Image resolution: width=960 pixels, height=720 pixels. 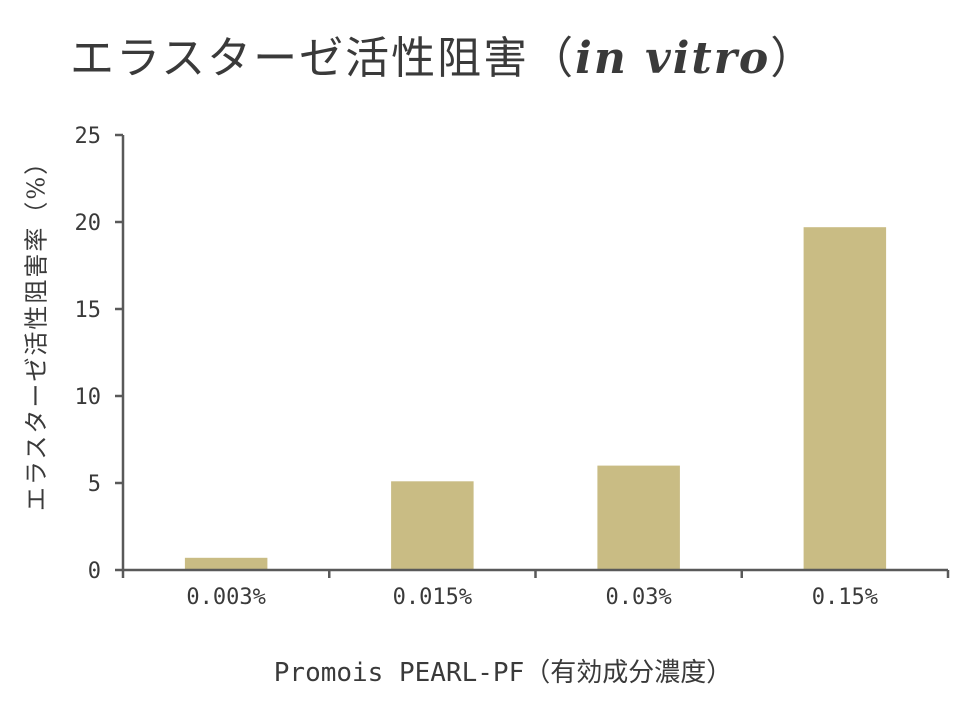 What do you see at coordinates (94, 484) in the screenshot?
I see `y-tick-label-1: 5` at bounding box center [94, 484].